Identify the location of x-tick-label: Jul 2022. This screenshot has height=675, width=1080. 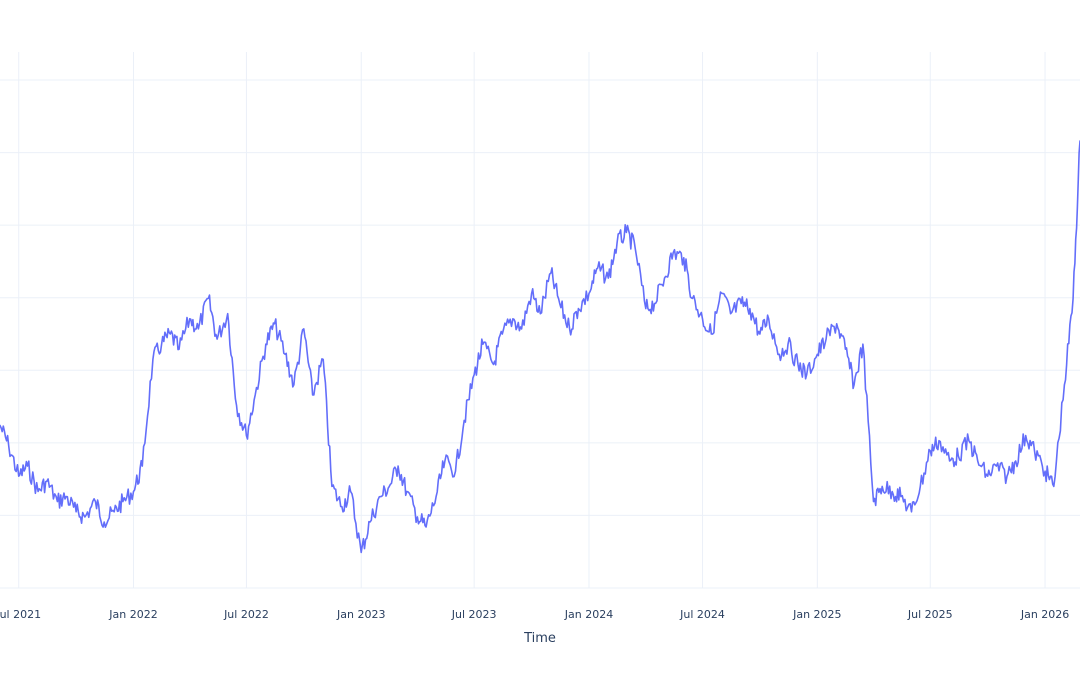
(246, 614).